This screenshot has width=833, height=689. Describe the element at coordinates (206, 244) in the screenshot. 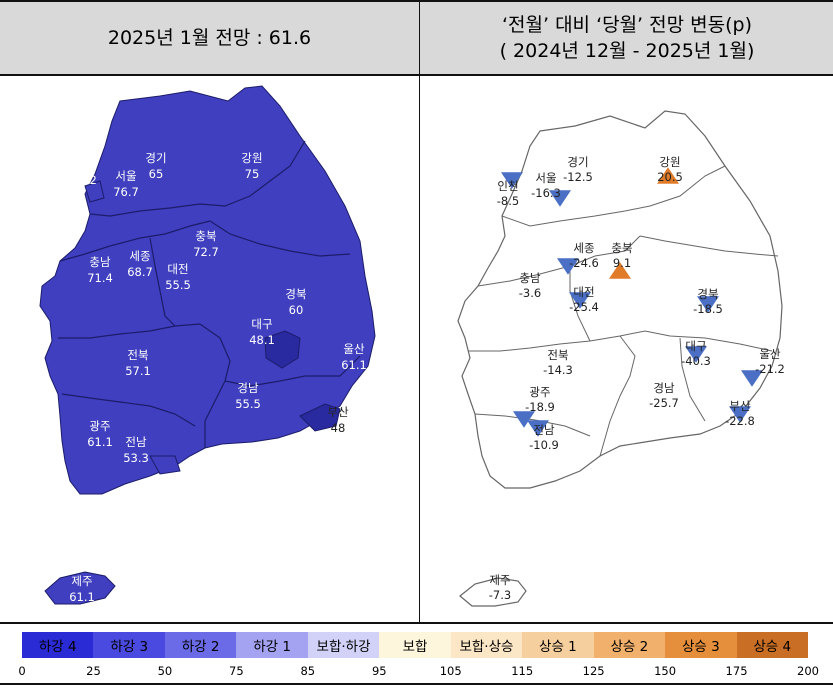

I see `left-region-chungbuk: 충북 72.7` at that location.